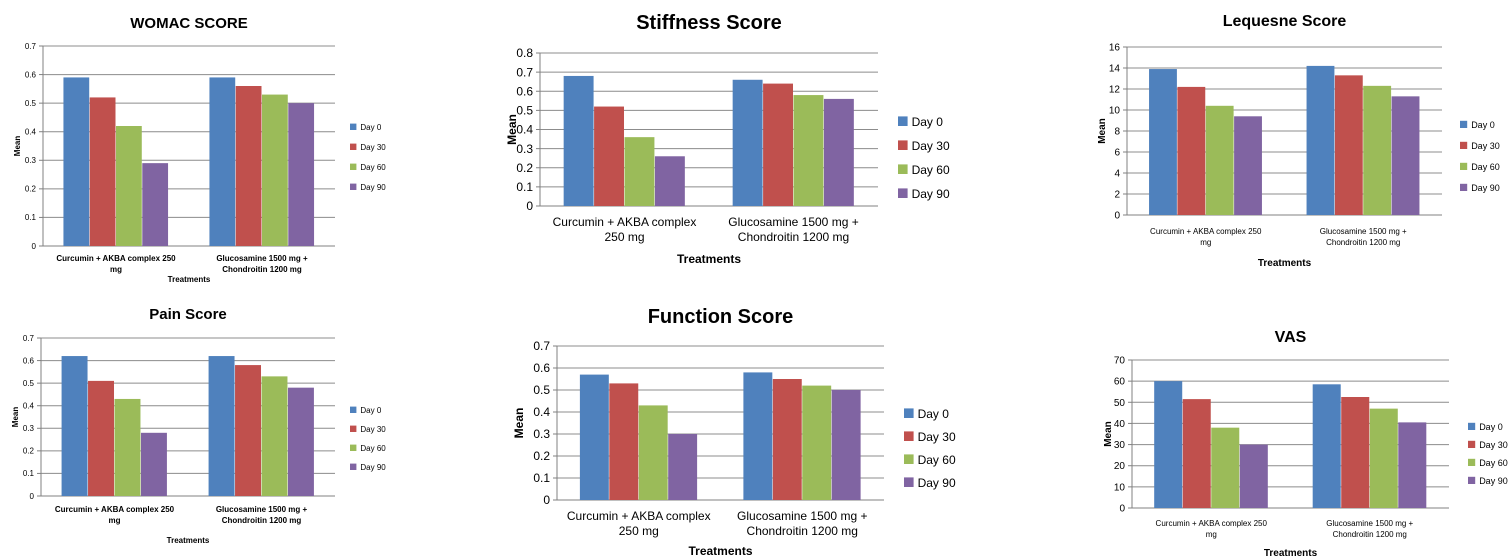 The height and width of the screenshot is (558, 1512). Describe the element at coordinates (639, 531) in the screenshot. I see `category-label: 250 mg` at that location.